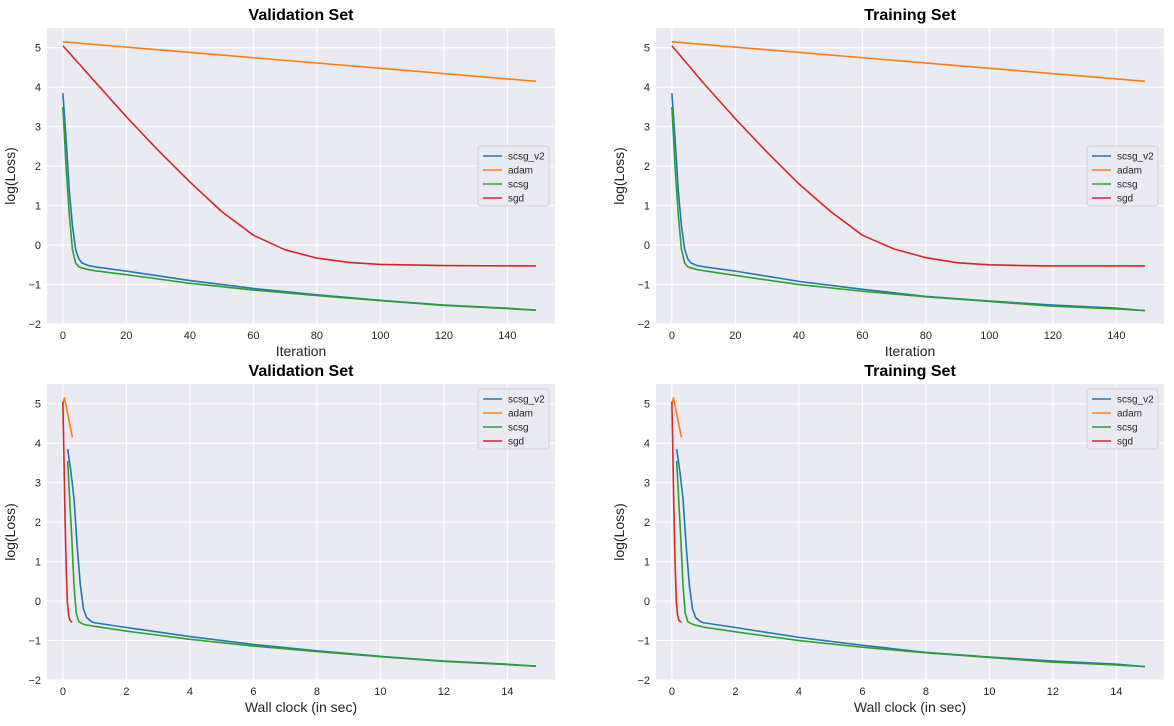  What do you see at coordinates (190, 336) in the screenshot?
I see `x-tick-label: 40` at bounding box center [190, 336].